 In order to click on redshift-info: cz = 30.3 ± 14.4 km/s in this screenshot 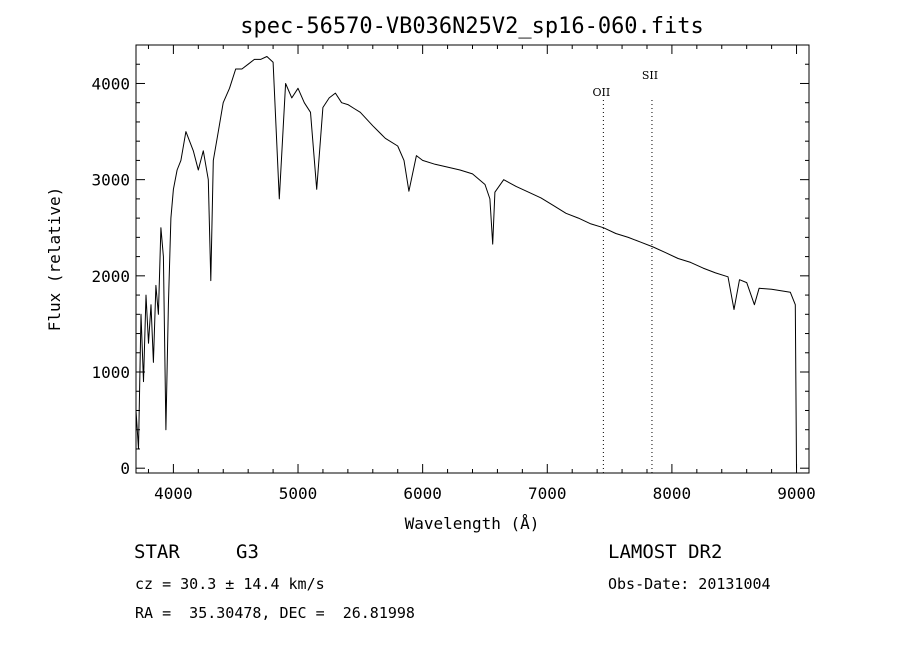, I will do `click(230, 584)`.